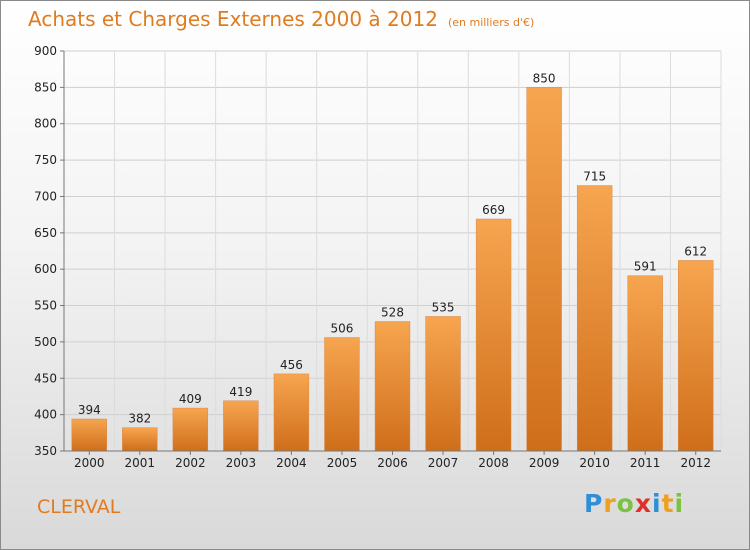 This screenshot has height=550, width=750. What do you see at coordinates (45, 269) in the screenshot?
I see `y-tick-label: 600` at bounding box center [45, 269].